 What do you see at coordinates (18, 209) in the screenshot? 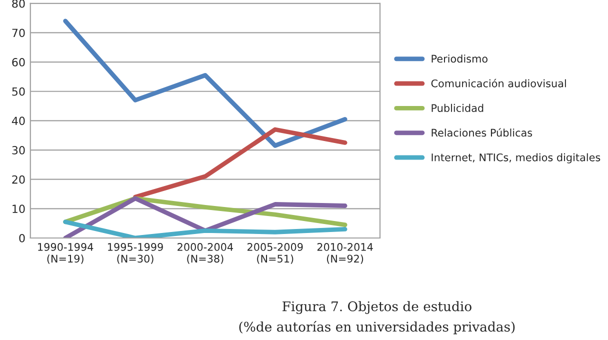
I see `y-tick-label: 10` at bounding box center [18, 209].